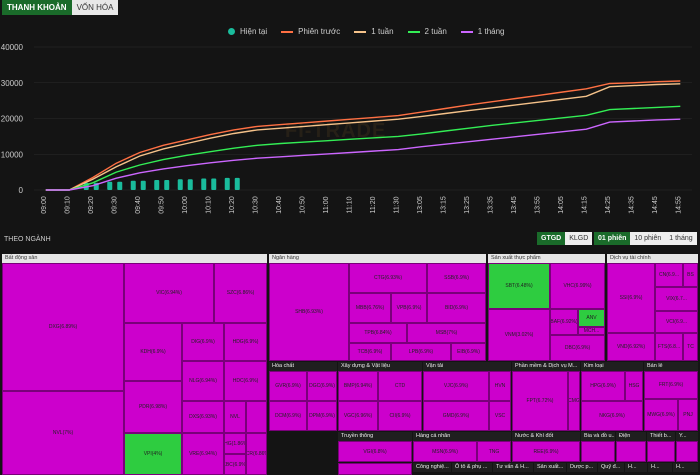 Image resolution: width=700 pixels, height=475 pixels. Describe the element at coordinates (690, 347) in the screenshot. I see `stock-tc: TC` at that location.